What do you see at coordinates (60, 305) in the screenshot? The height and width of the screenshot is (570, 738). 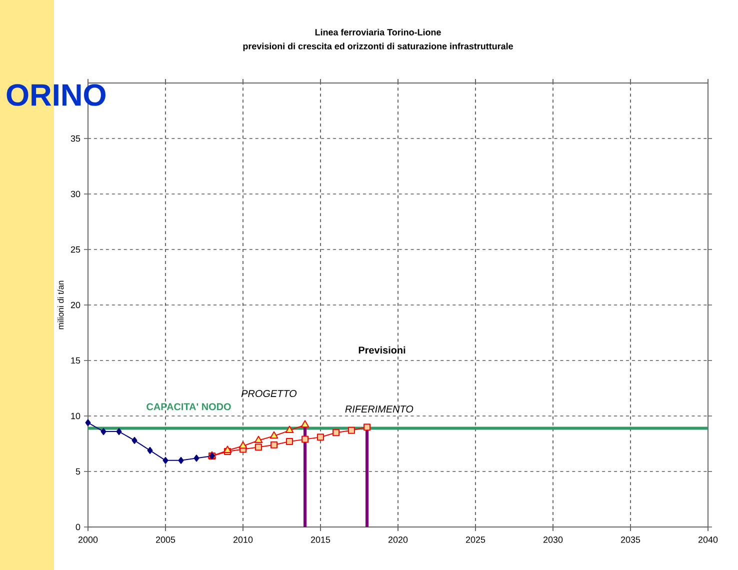 I see `y-axis-title: milioni di t/an` at bounding box center [60, 305].